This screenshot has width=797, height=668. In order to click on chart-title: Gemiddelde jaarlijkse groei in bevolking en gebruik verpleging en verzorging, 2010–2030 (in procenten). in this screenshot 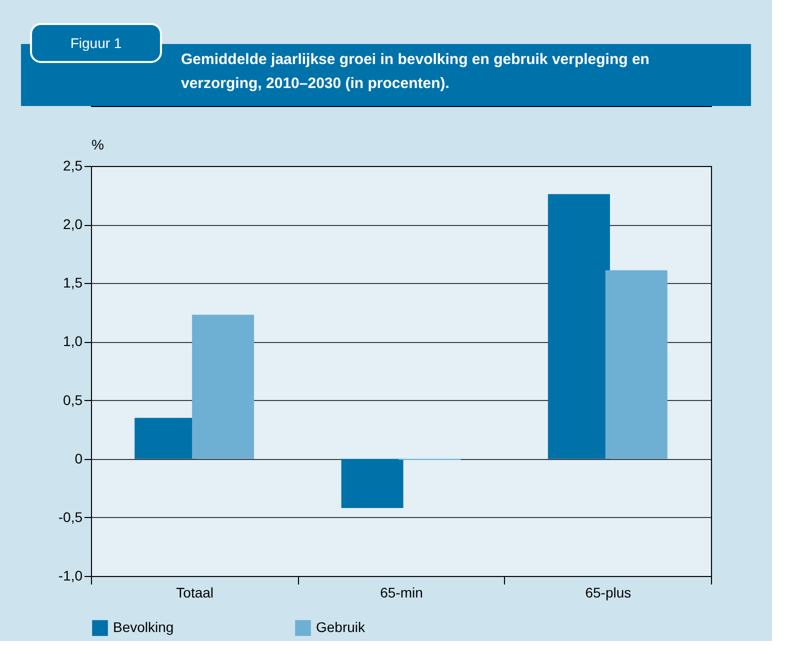, I will do `click(415, 71)`.